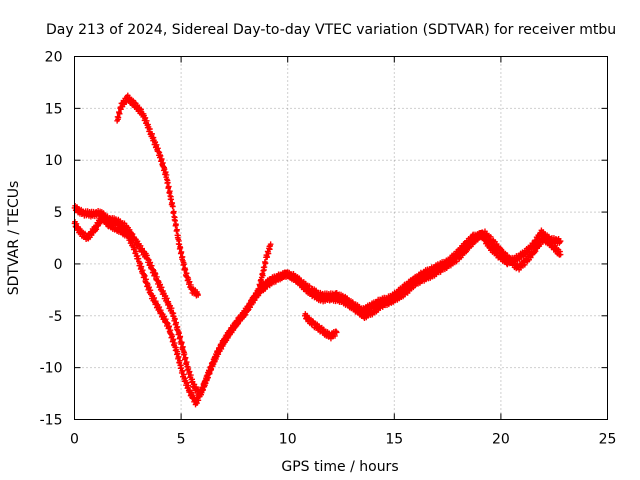 The height and width of the screenshot is (480, 640). Describe the element at coordinates (58, 265) in the screenshot. I see `y-tick-label: 0` at that location.